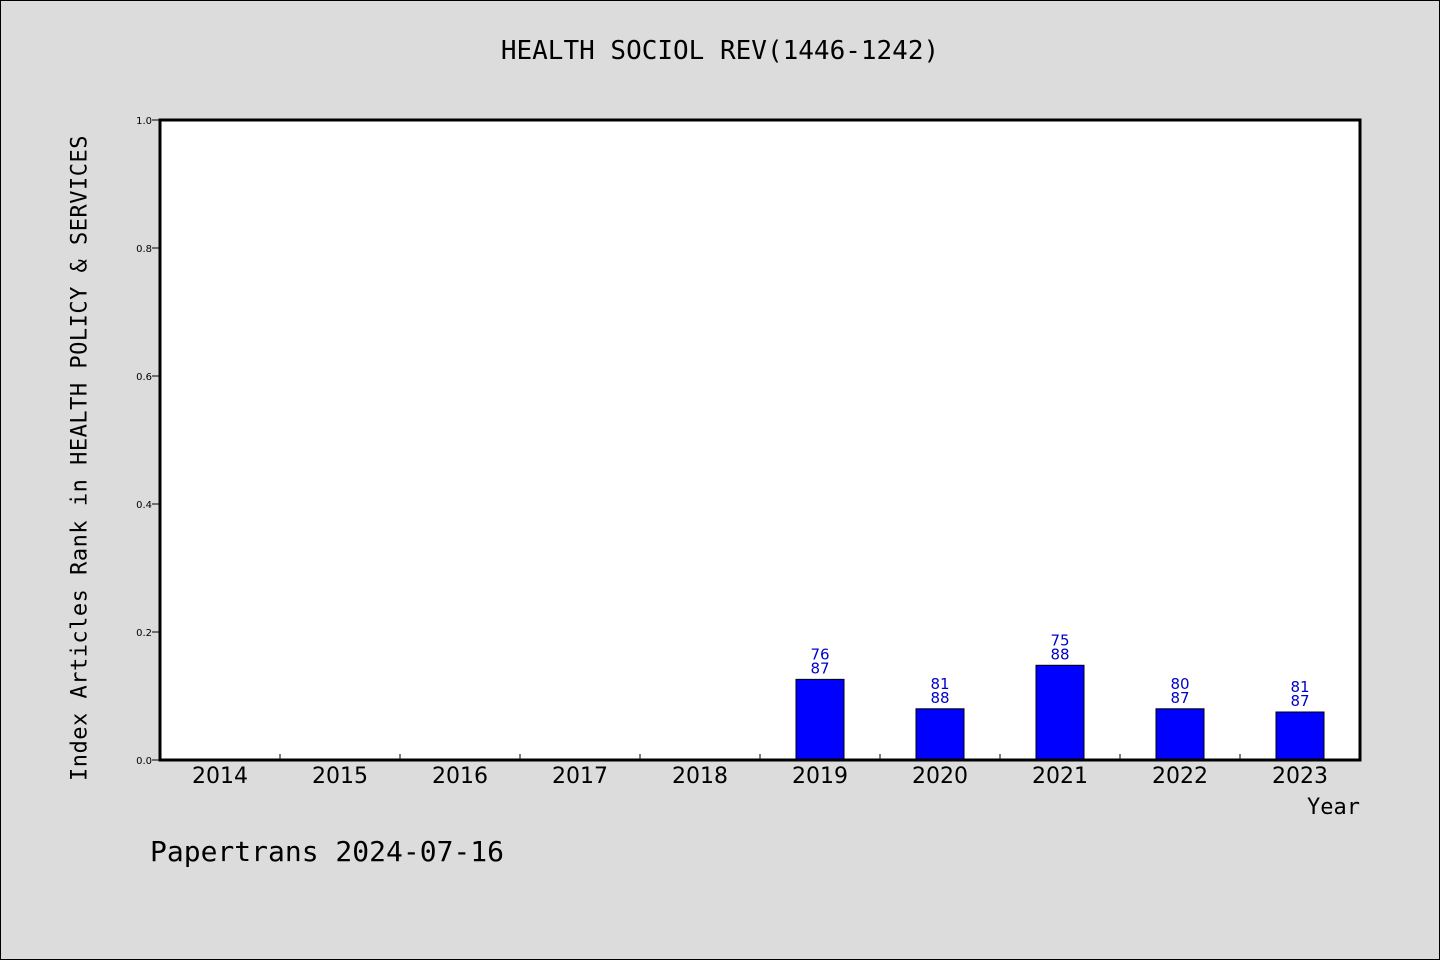  Describe the element at coordinates (327, 851) in the screenshot. I see `footer-credit: Papertrans 2024-07-16` at that location.